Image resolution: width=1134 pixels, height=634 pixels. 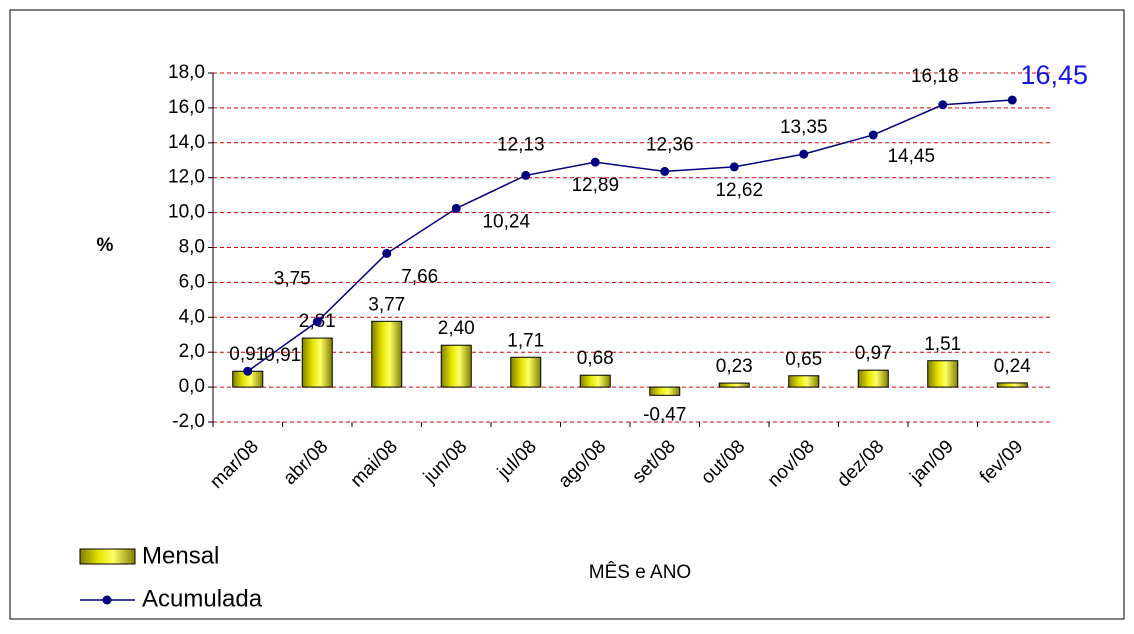 I want to click on bar-value-label: -0,47, so click(x=664, y=414).